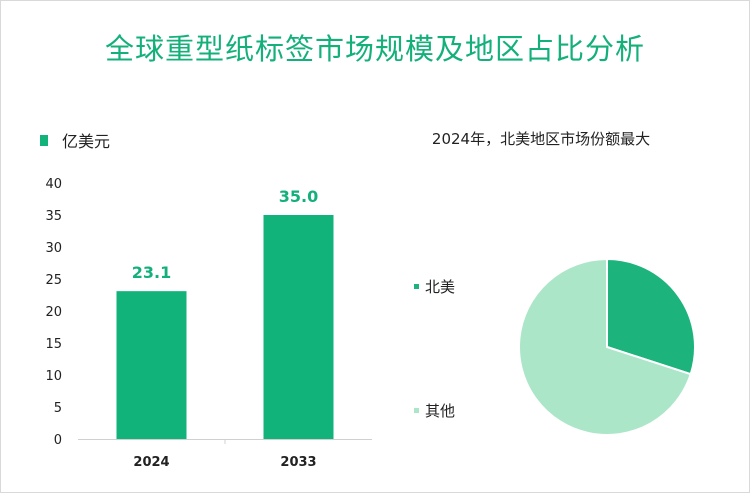 The width and height of the screenshot is (750, 493). What do you see at coordinates (53, 344) in the screenshot?
I see `y-tick-label: 15` at bounding box center [53, 344].